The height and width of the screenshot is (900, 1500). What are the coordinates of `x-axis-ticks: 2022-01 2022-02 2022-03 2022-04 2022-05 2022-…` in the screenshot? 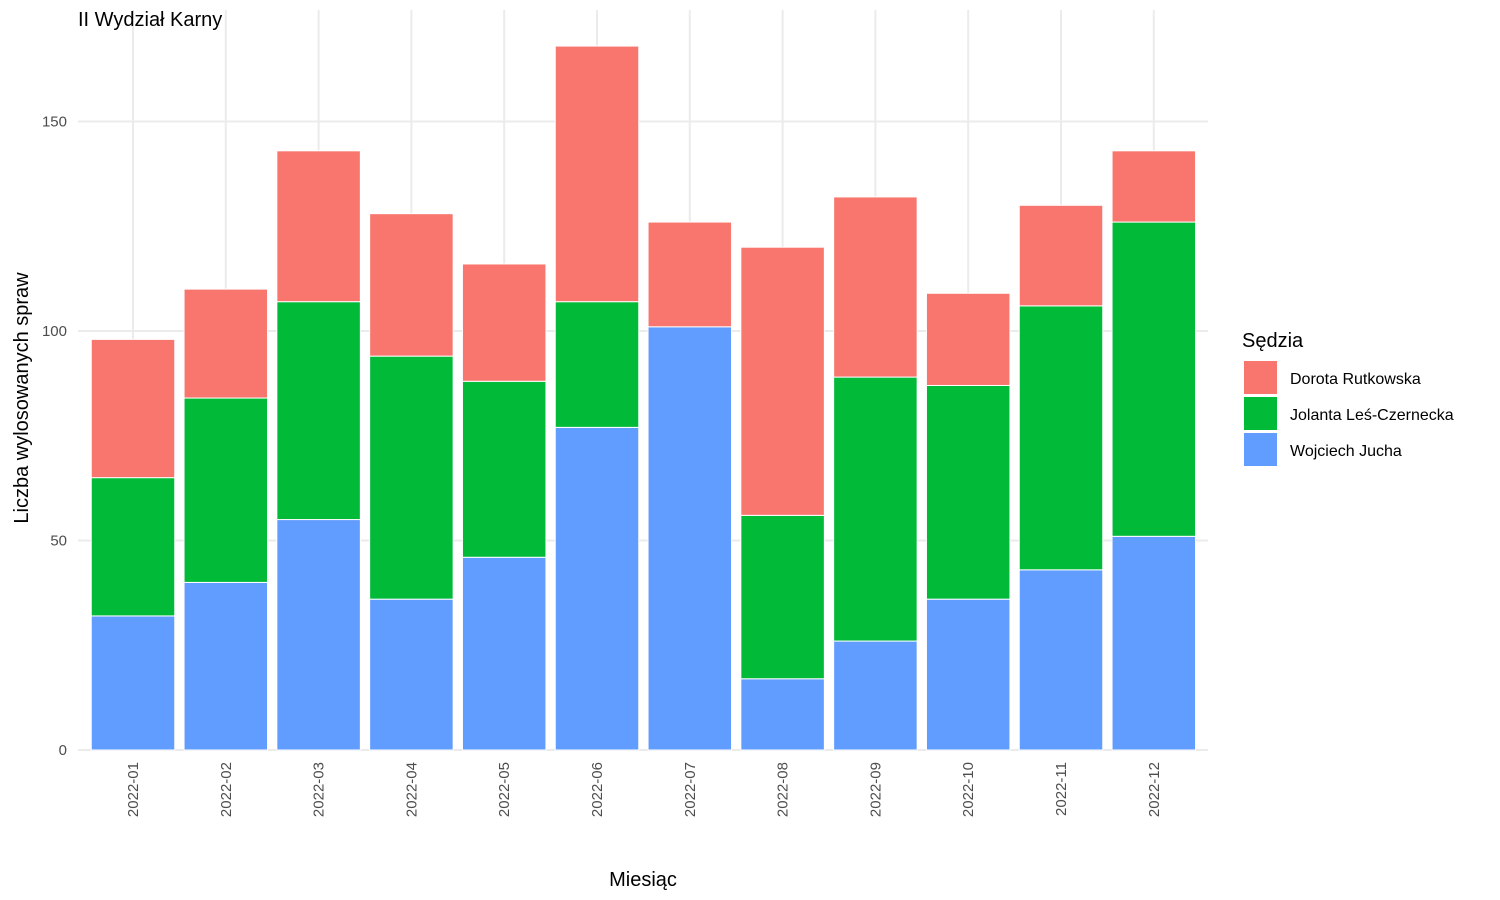 It's located at (644, 789).